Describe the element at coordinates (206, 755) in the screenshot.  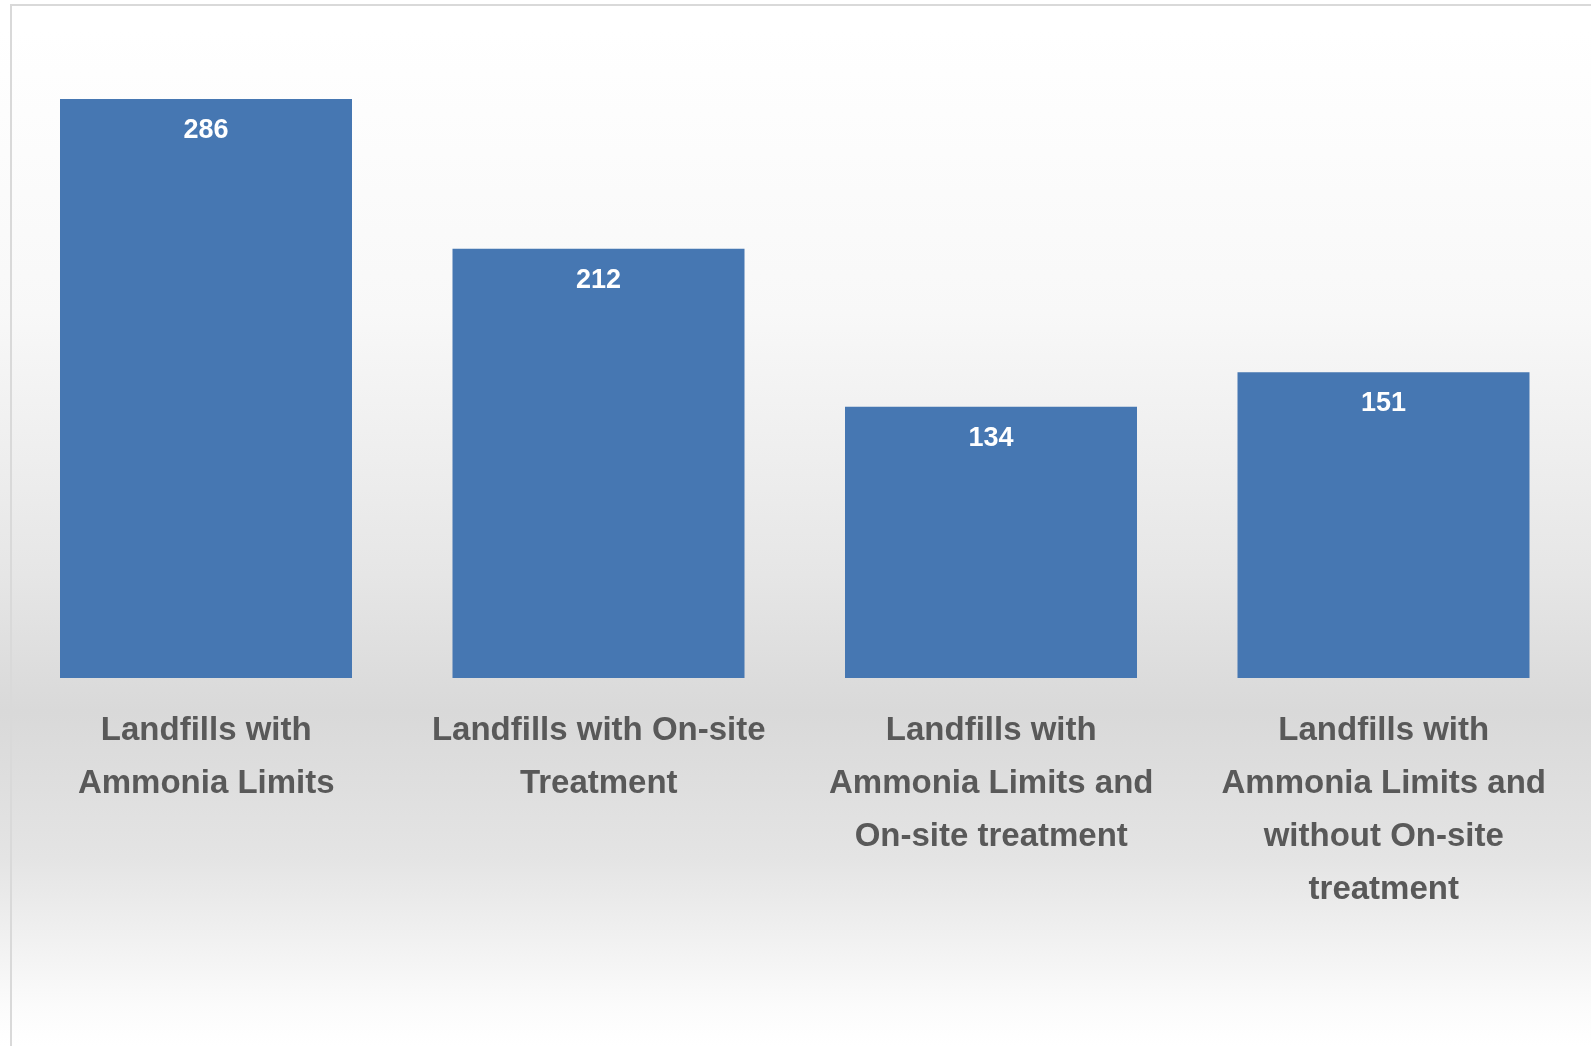
I see `x-tick-label: Landfills with Ammonia Limits` at that location.